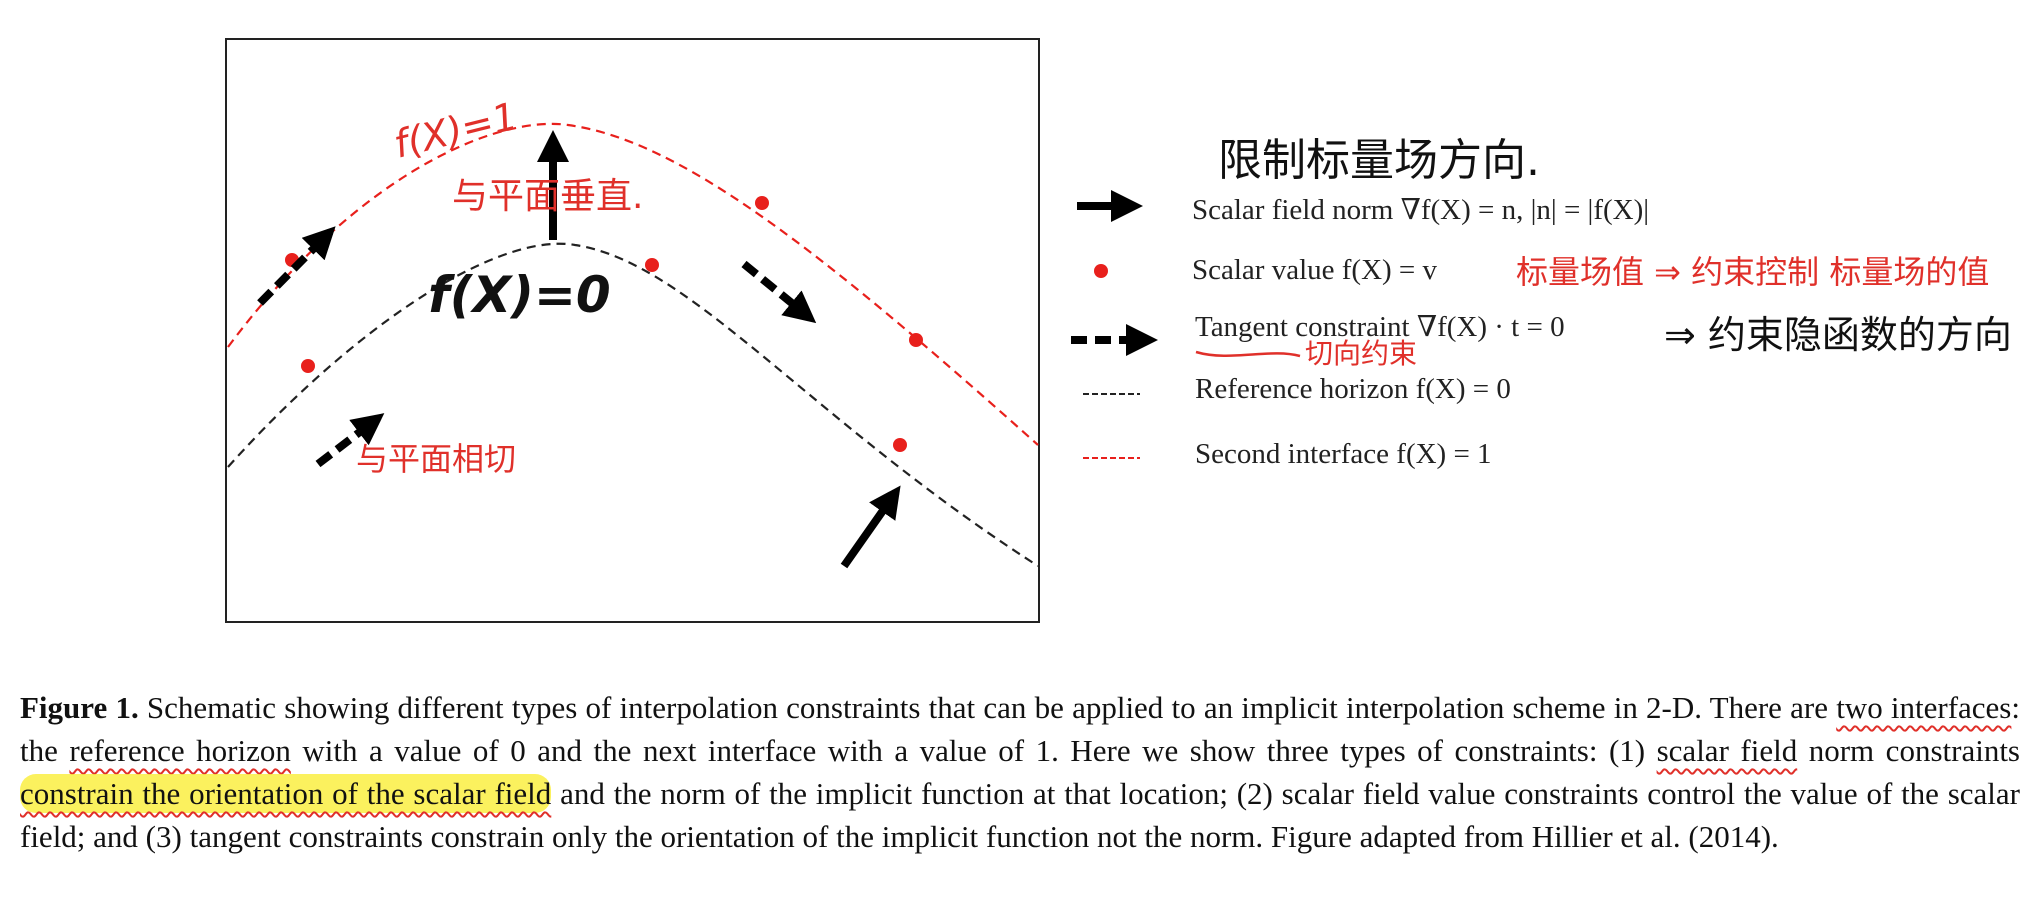 The width and height of the screenshot is (2040, 903). Describe the element at coordinates (1727, 750) in the screenshot. I see `caption-underline-scalar-field: scalar field` at that location.